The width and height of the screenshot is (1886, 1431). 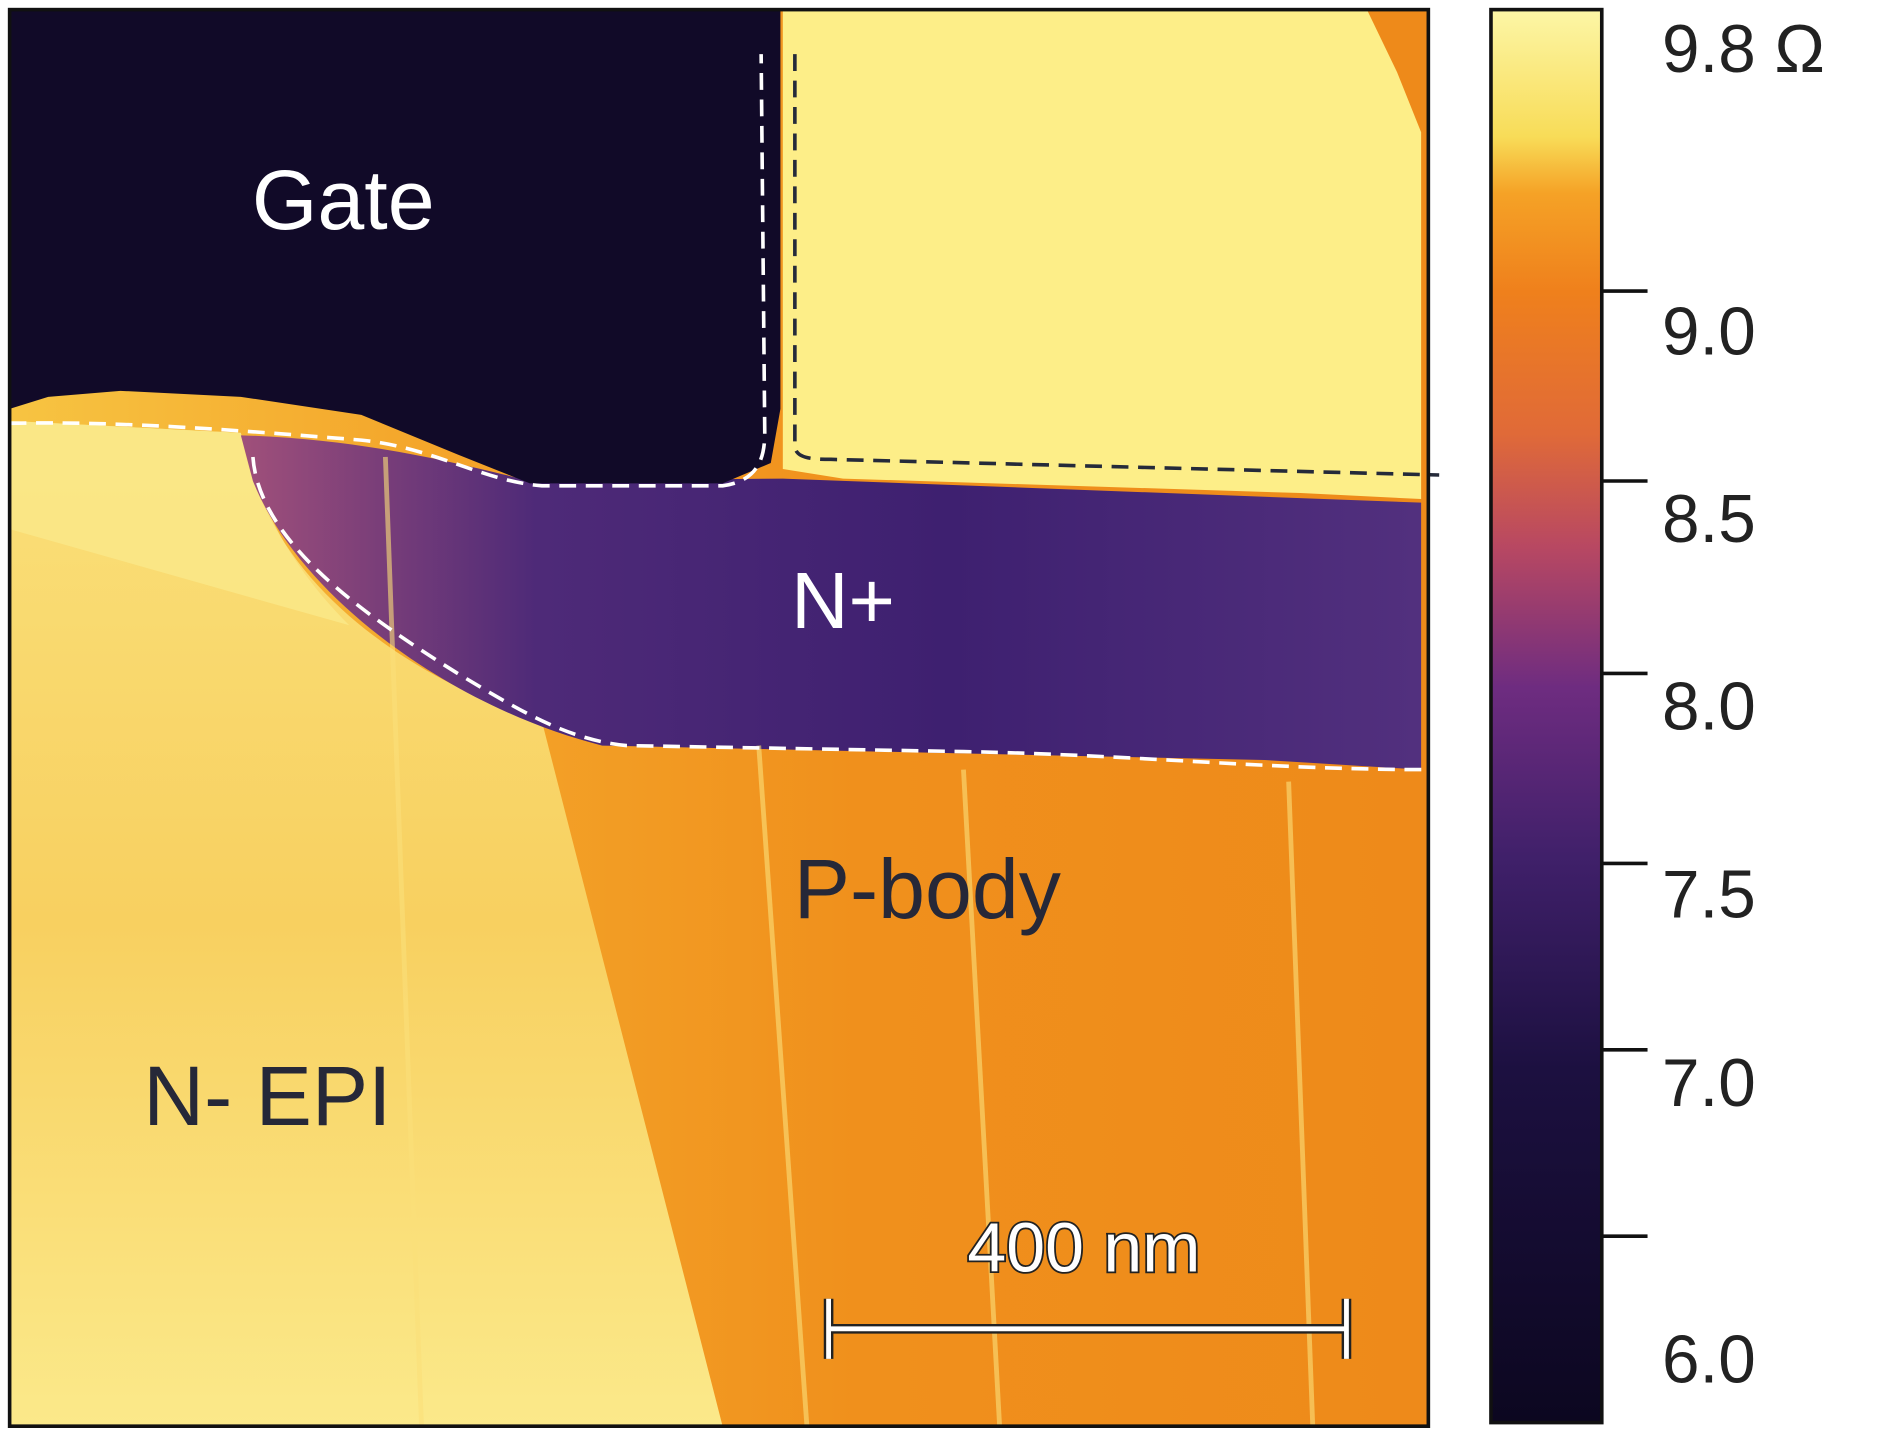 What do you see at coordinates (388, 271) in the screenshot?
I see `gate-boundary` at bounding box center [388, 271].